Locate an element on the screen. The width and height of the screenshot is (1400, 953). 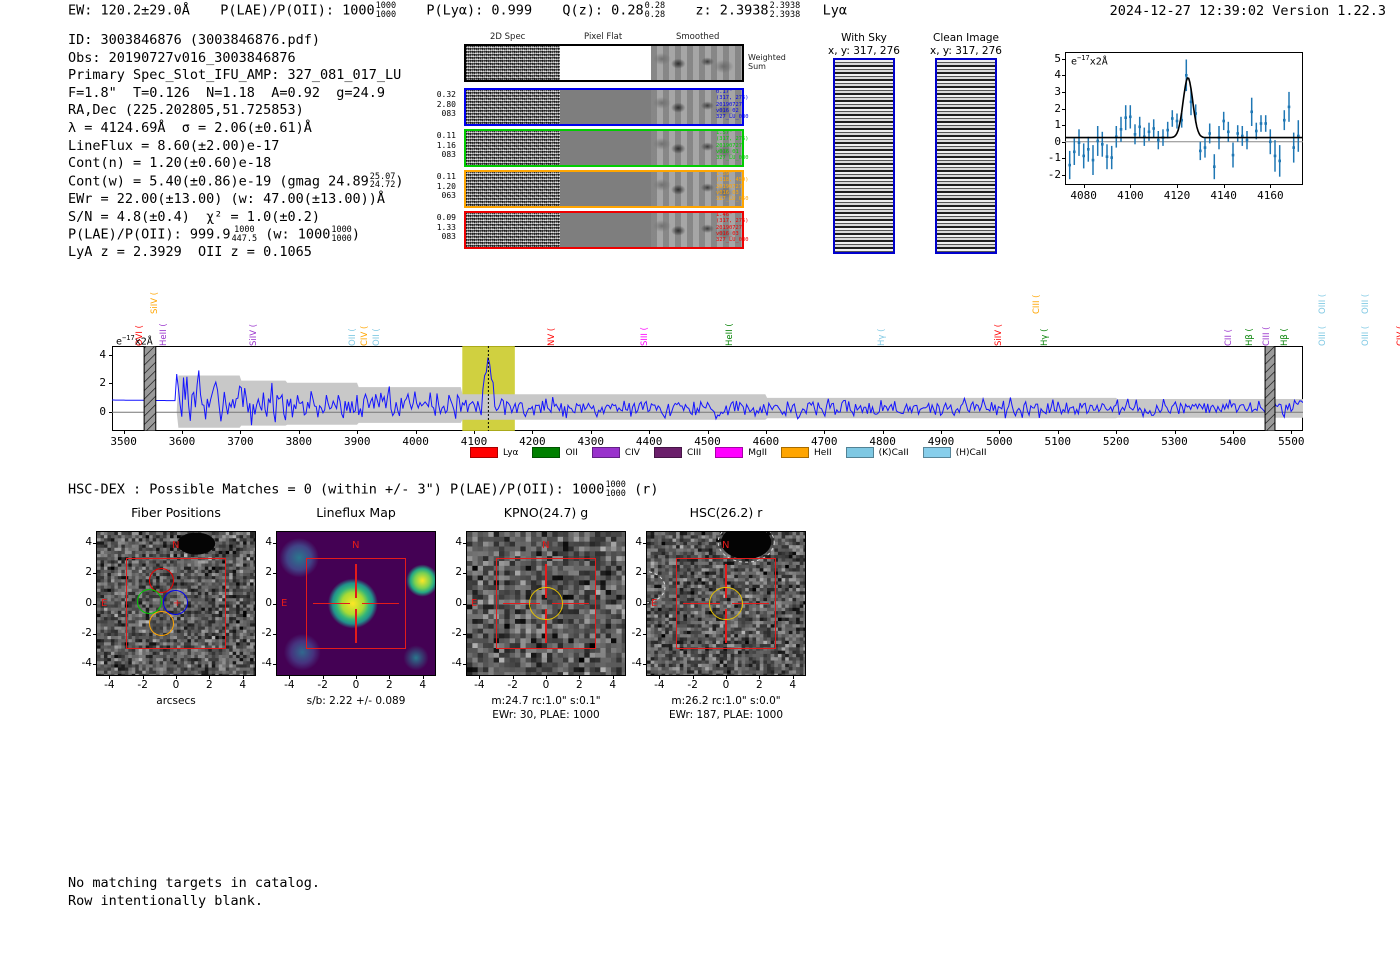
emission-line-label-23: OIII ( is located at coordinates (1322, 303).